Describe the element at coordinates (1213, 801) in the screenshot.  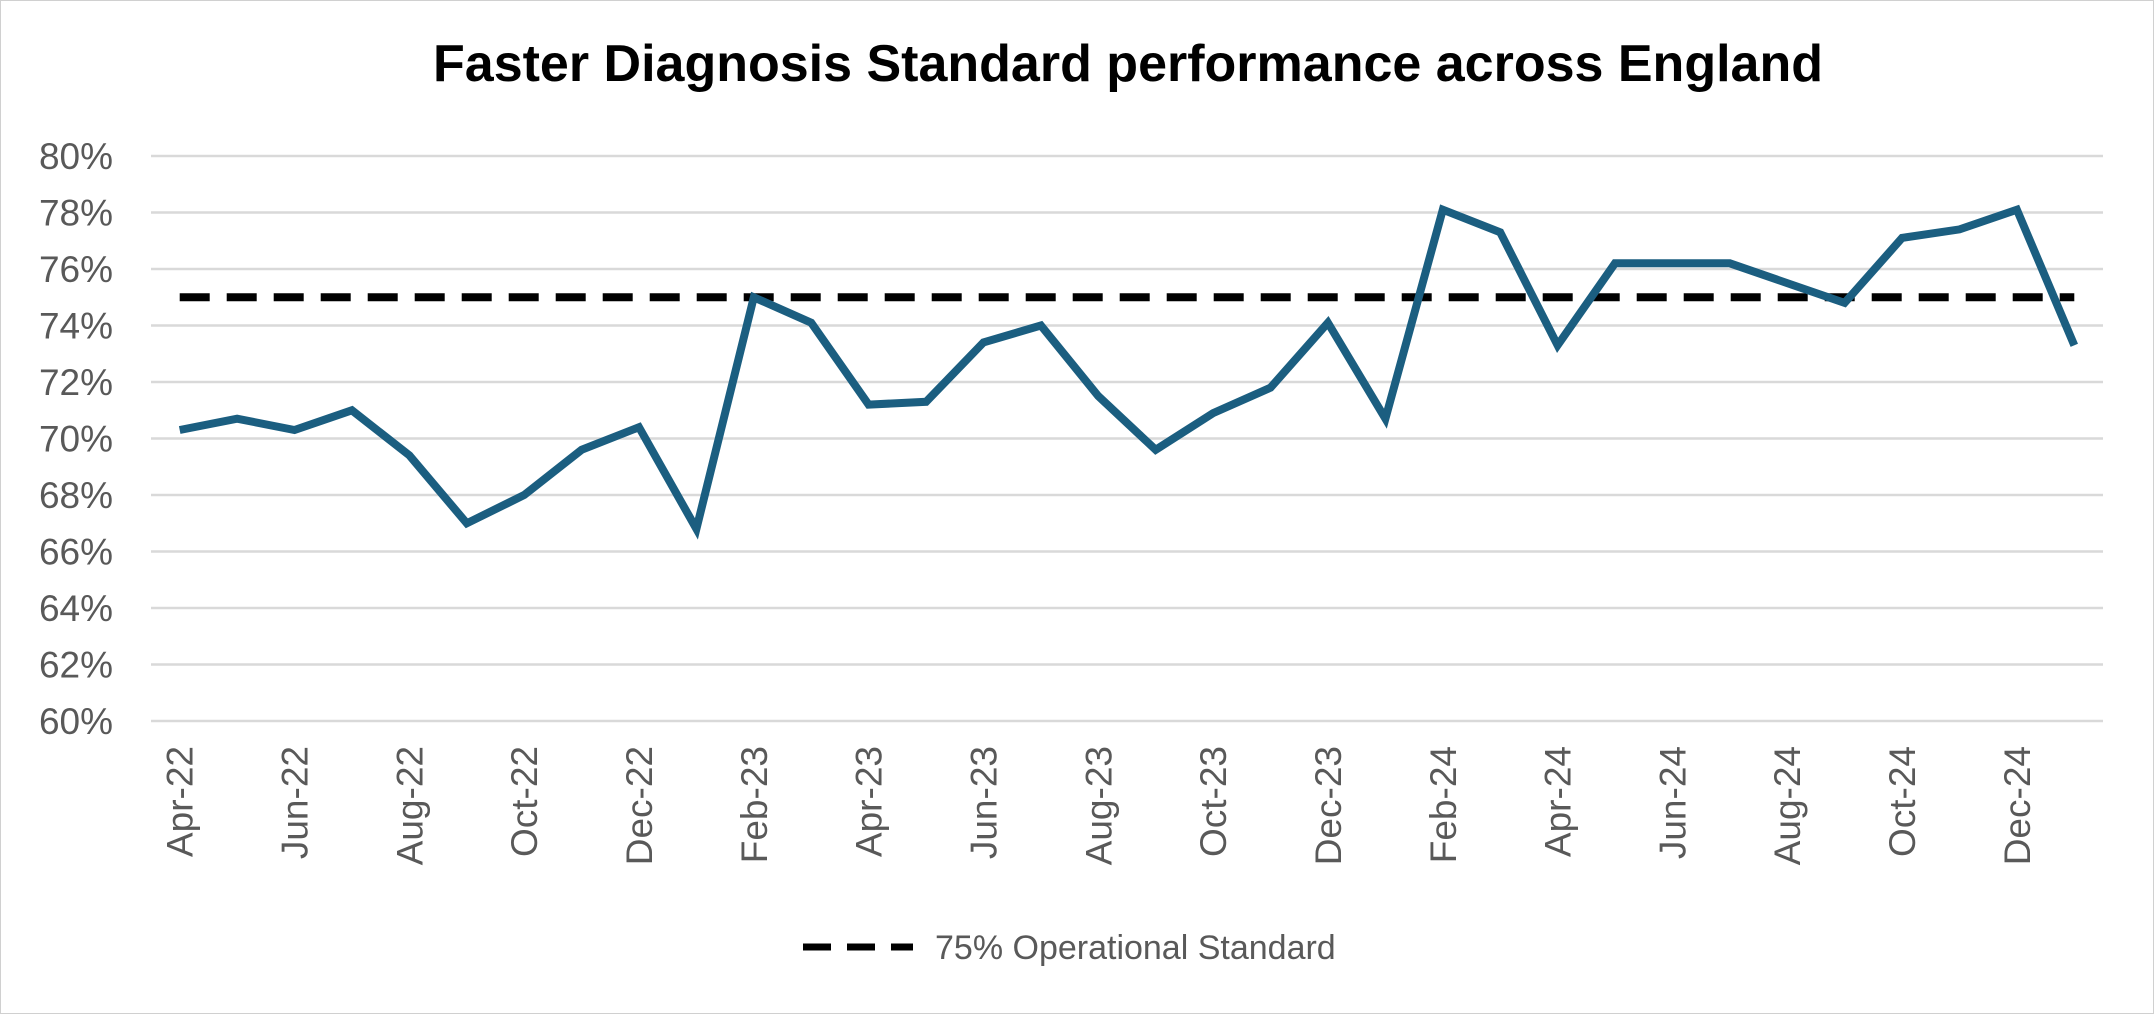
I see `x-tick-label: Oct-23` at that location.